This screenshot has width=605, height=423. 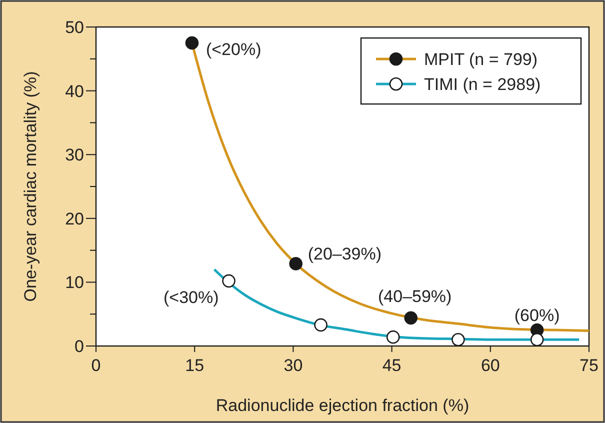 What do you see at coordinates (74, 27) in the screenshot?
I see `y-tick-label: 50` at bounding box center [74, 27].